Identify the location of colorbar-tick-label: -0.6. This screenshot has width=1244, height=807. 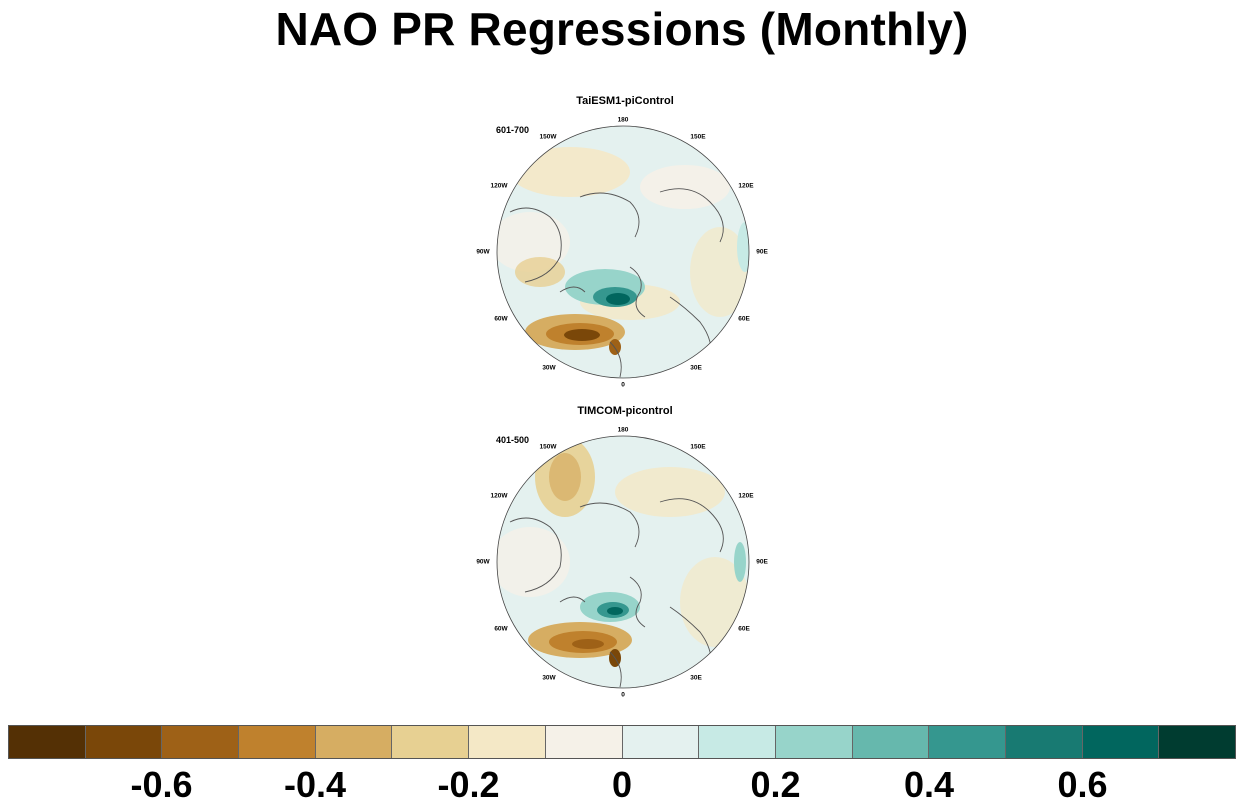
(161, 784).